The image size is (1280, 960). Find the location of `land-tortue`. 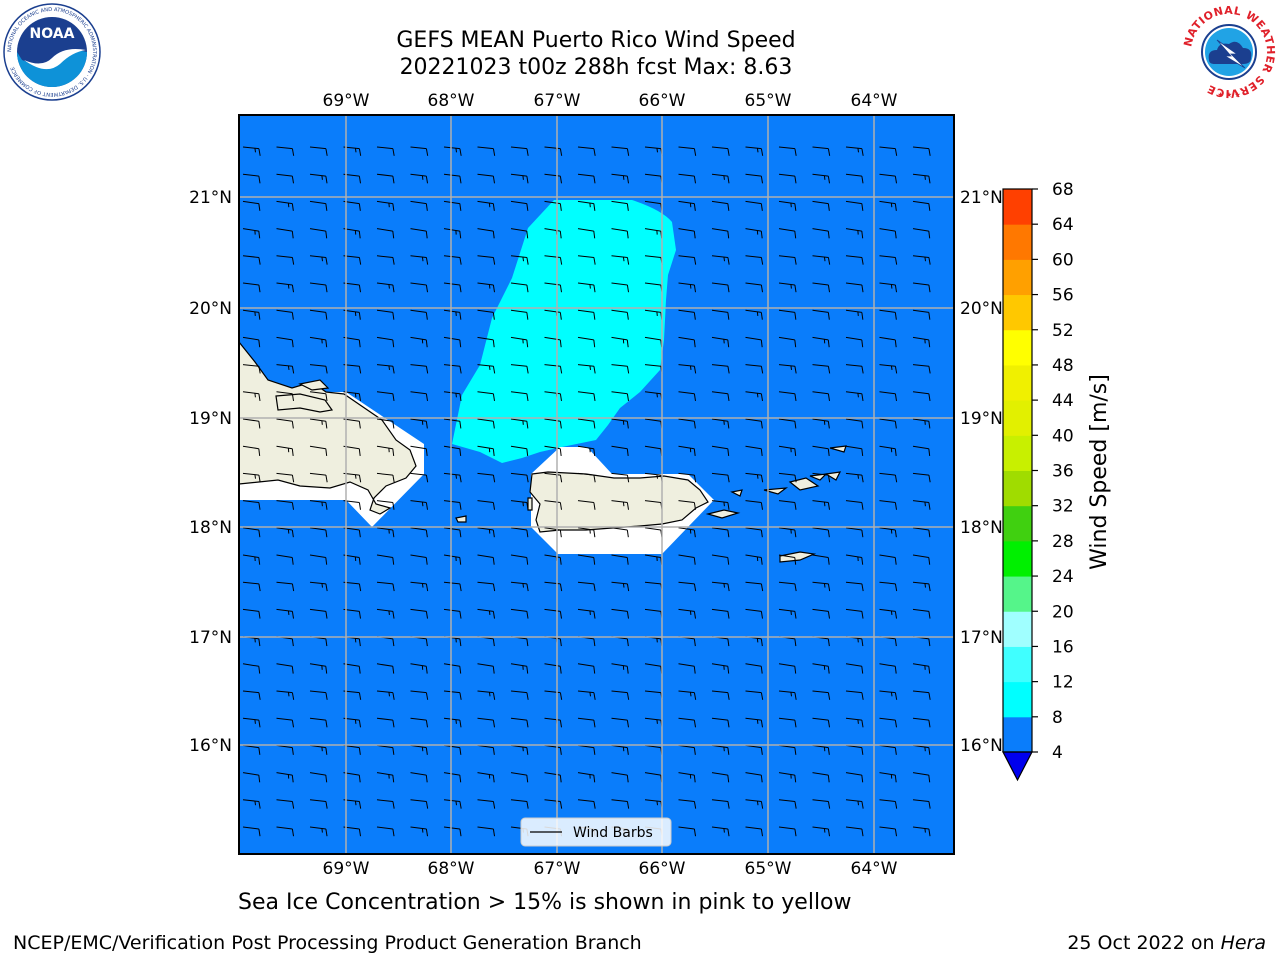

land-tortue is located at coordinates (314, 385).